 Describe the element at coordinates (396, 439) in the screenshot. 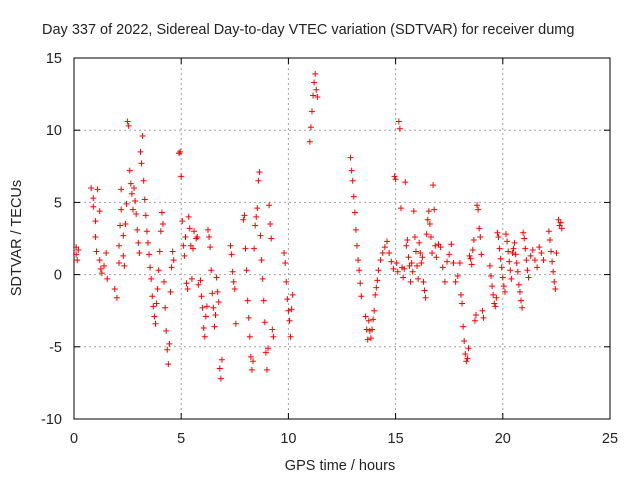

I see `x-tick-label: 15` at that location.